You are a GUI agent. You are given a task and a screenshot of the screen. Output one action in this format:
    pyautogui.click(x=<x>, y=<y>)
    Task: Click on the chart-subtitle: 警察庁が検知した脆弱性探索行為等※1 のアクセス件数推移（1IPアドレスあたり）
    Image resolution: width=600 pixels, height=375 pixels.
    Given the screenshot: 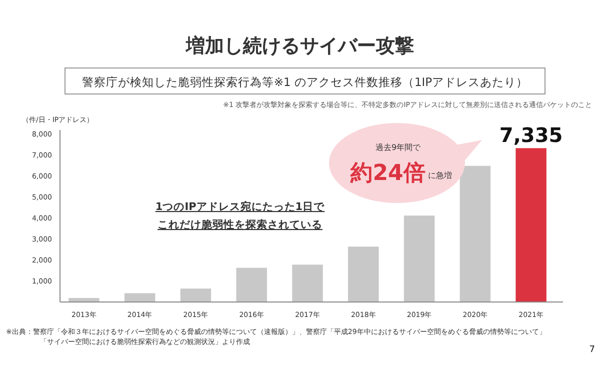 What is the action you would take?
    pyautogui.click(x=305, y=82)
    